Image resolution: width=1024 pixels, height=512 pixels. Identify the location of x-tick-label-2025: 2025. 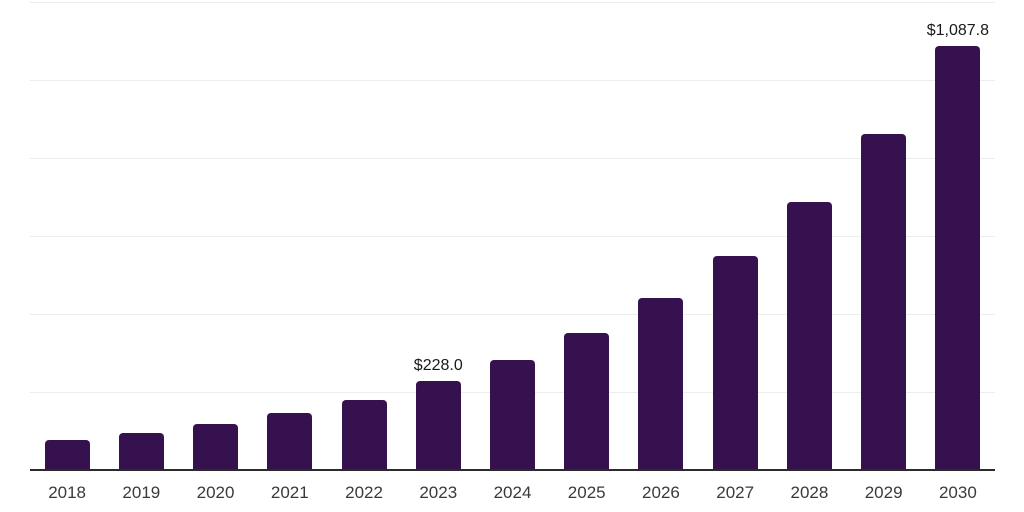
(586, 492).